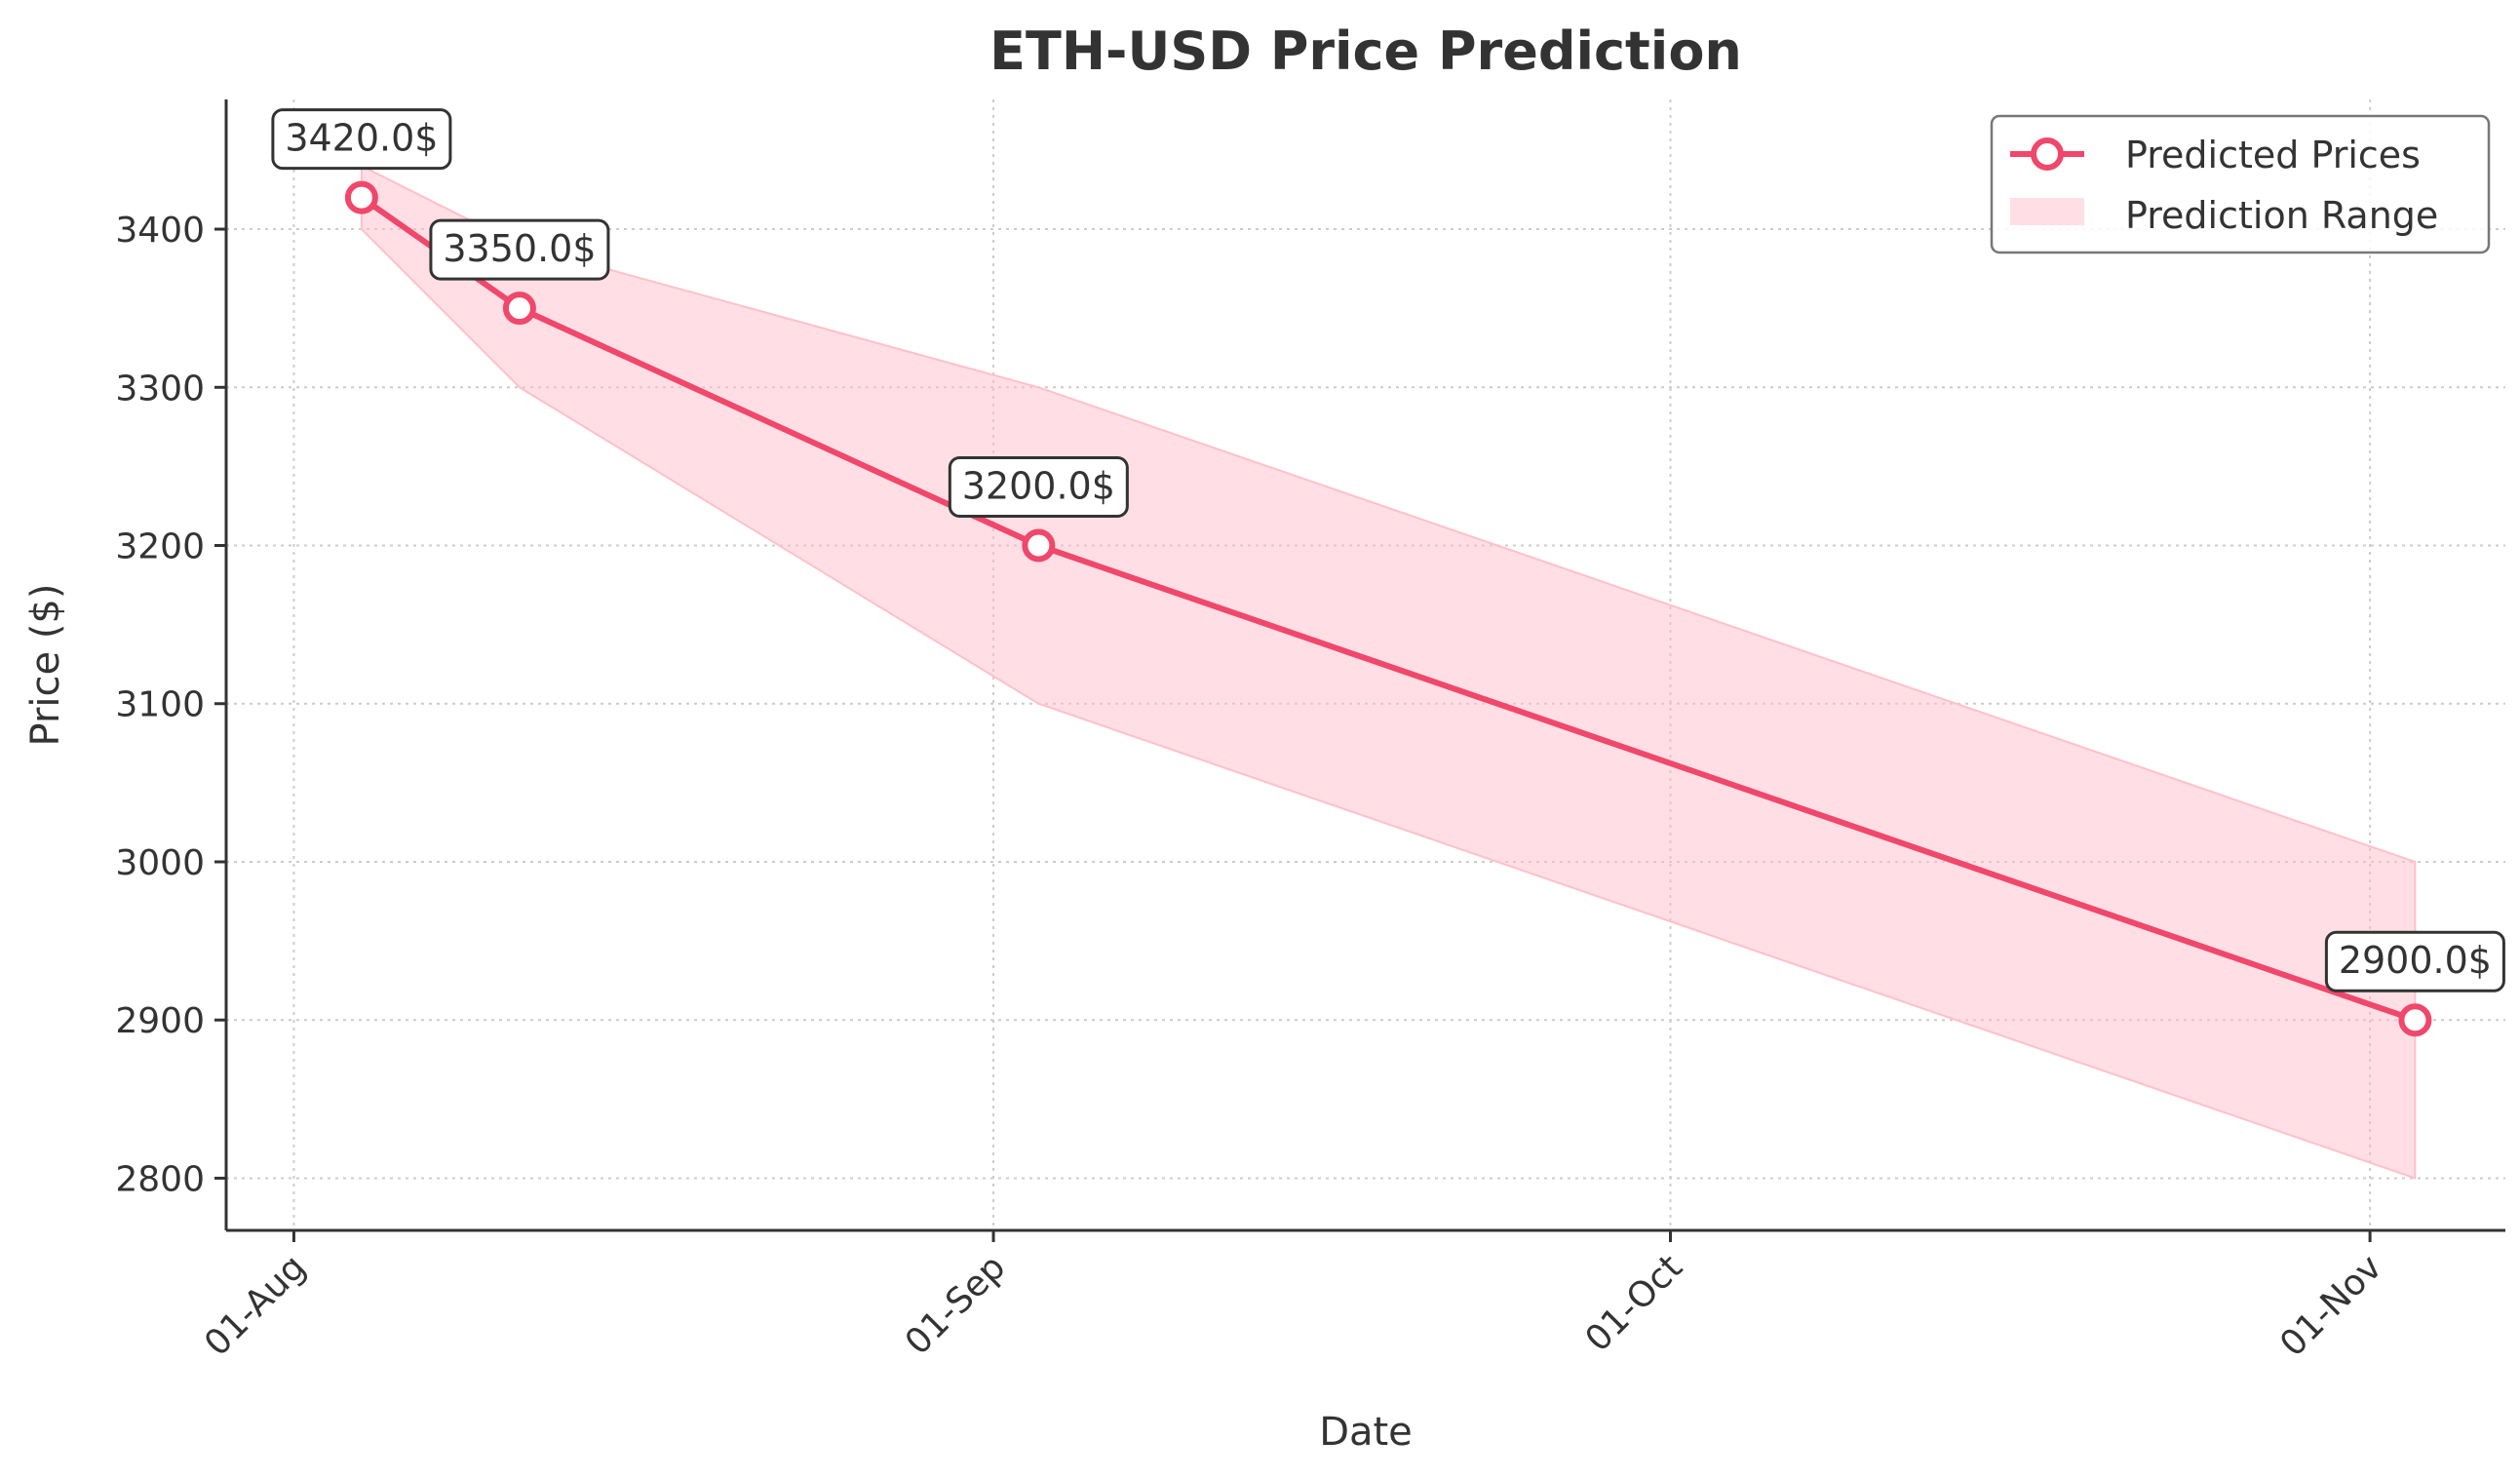 The height and width of the screenshot is (1479, 2520). What do you see at coordinates (2273, 155) in the screenshot?
I see `legend-label-predicted-prices: Predicted Prices` at bounding box center [2273, 155].